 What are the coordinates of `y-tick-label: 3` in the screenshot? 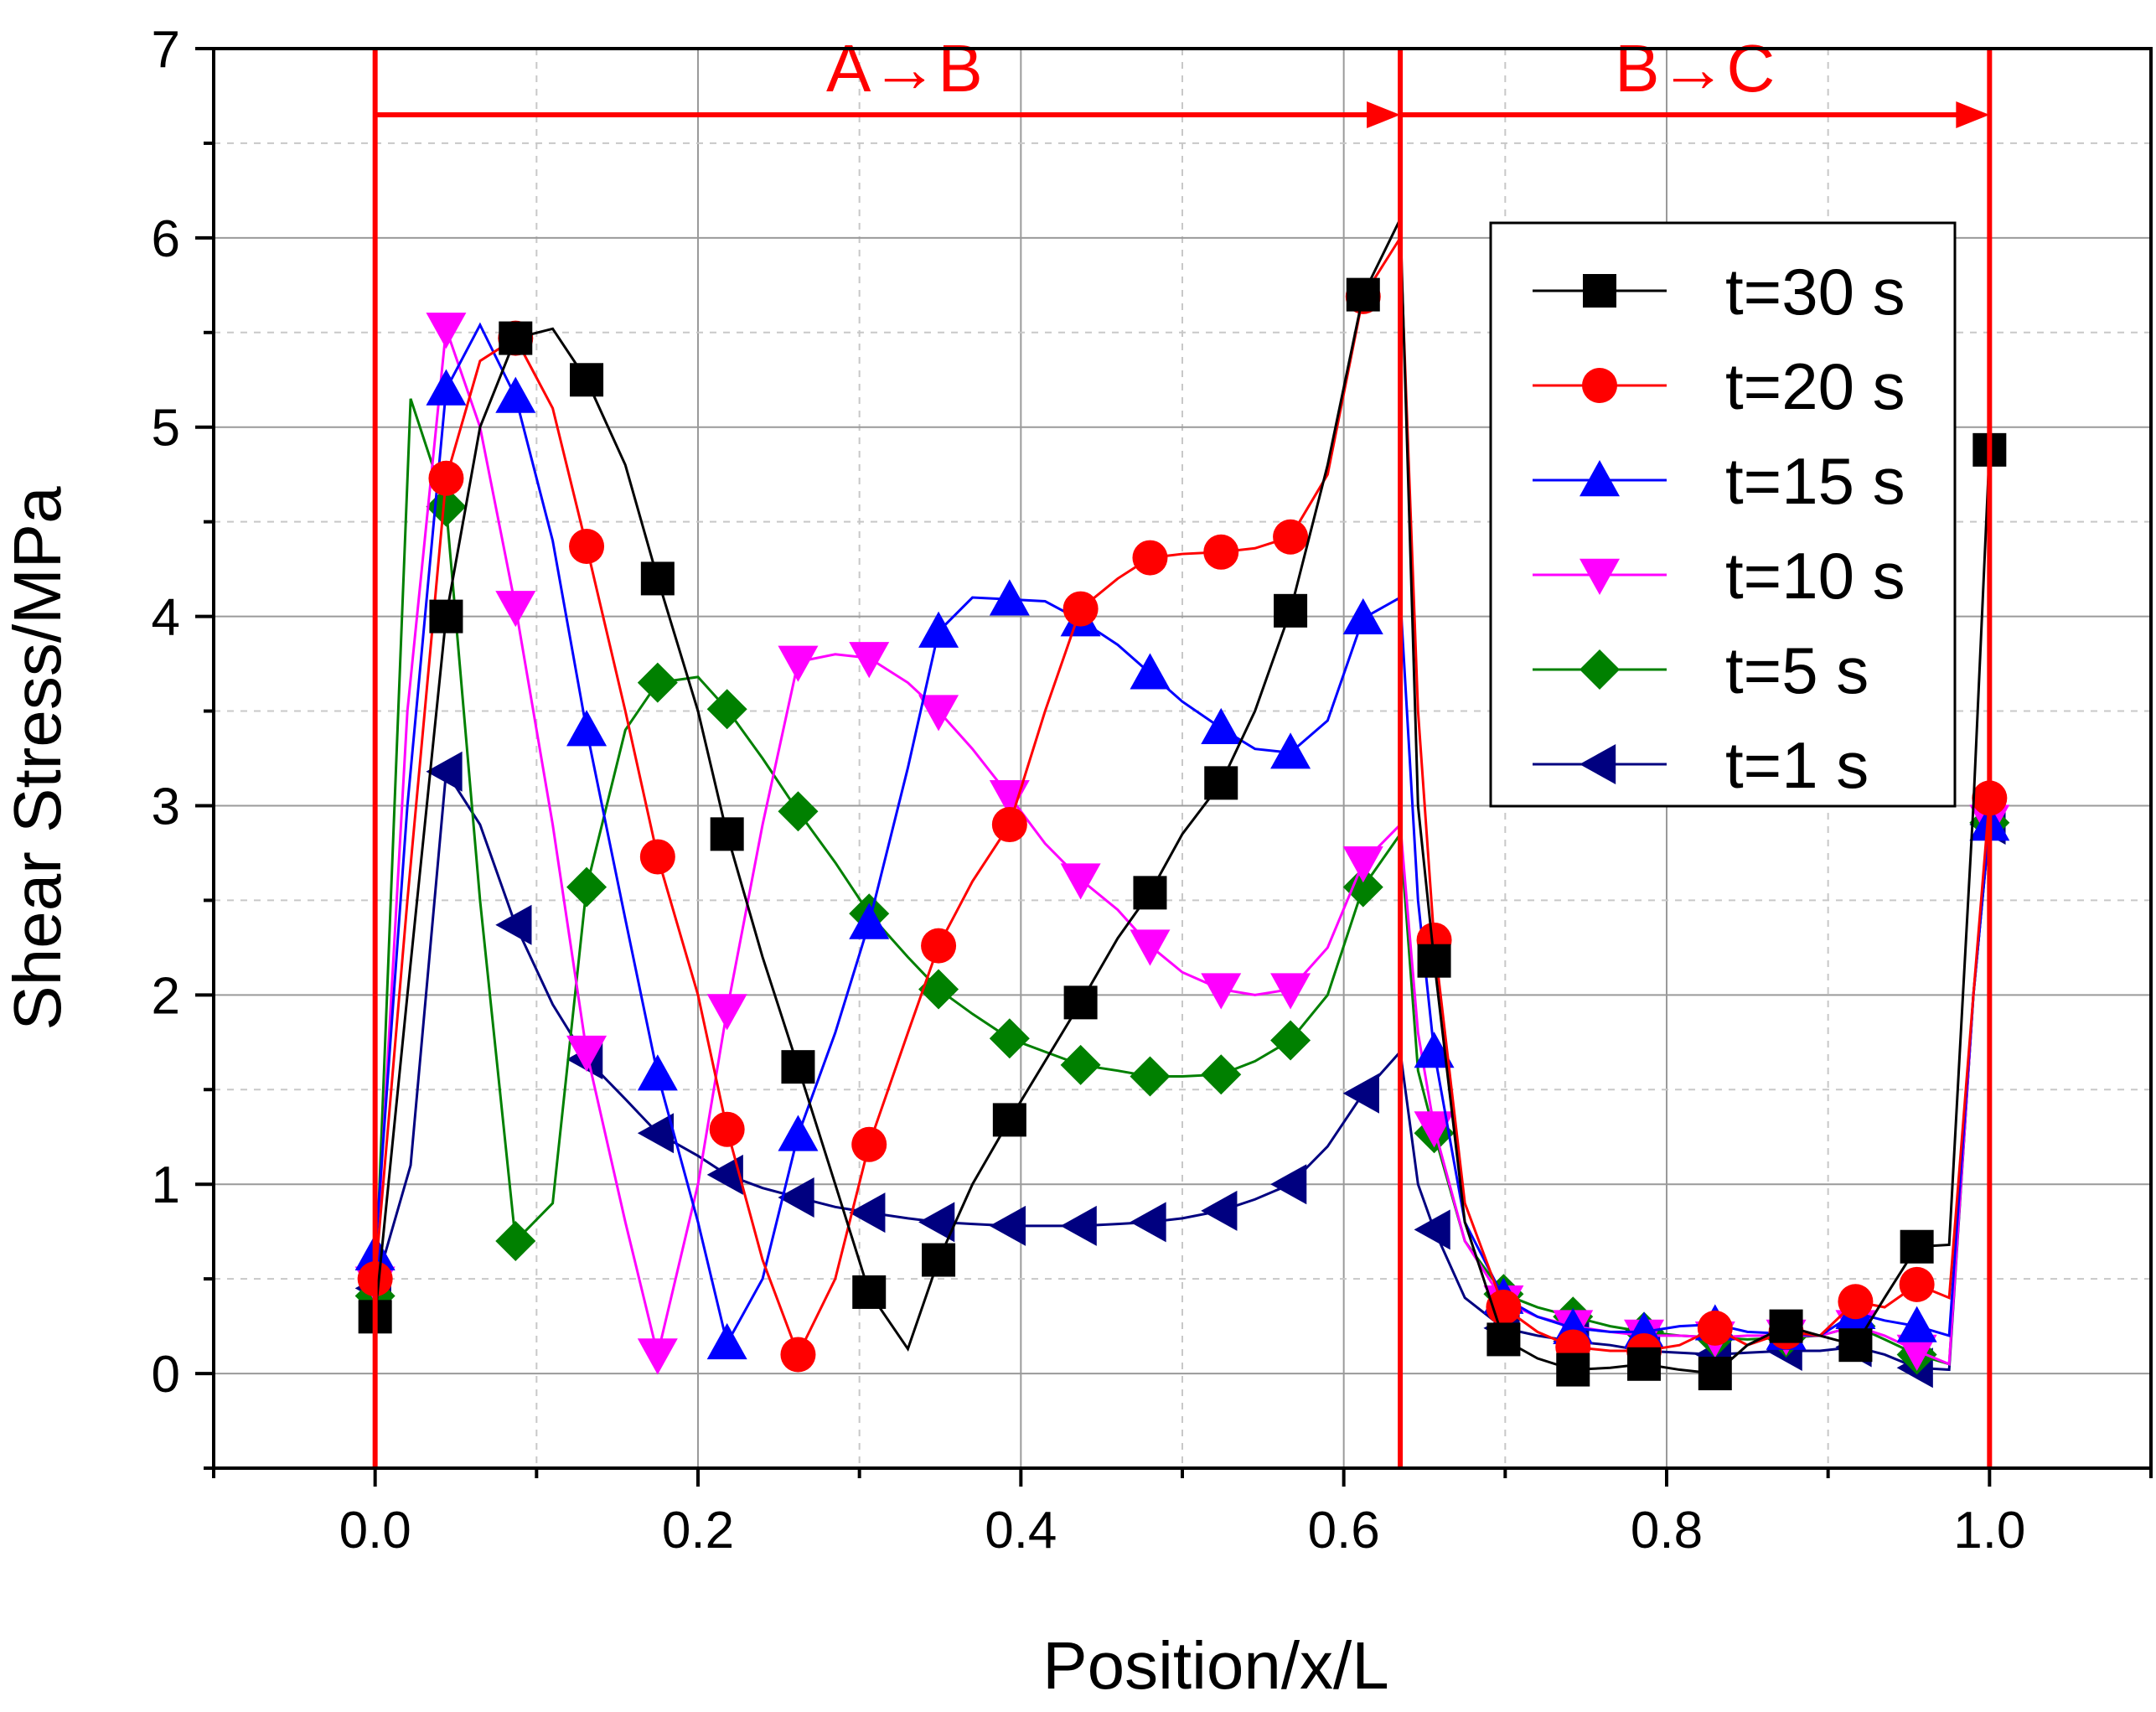 It's located at (166, 807).